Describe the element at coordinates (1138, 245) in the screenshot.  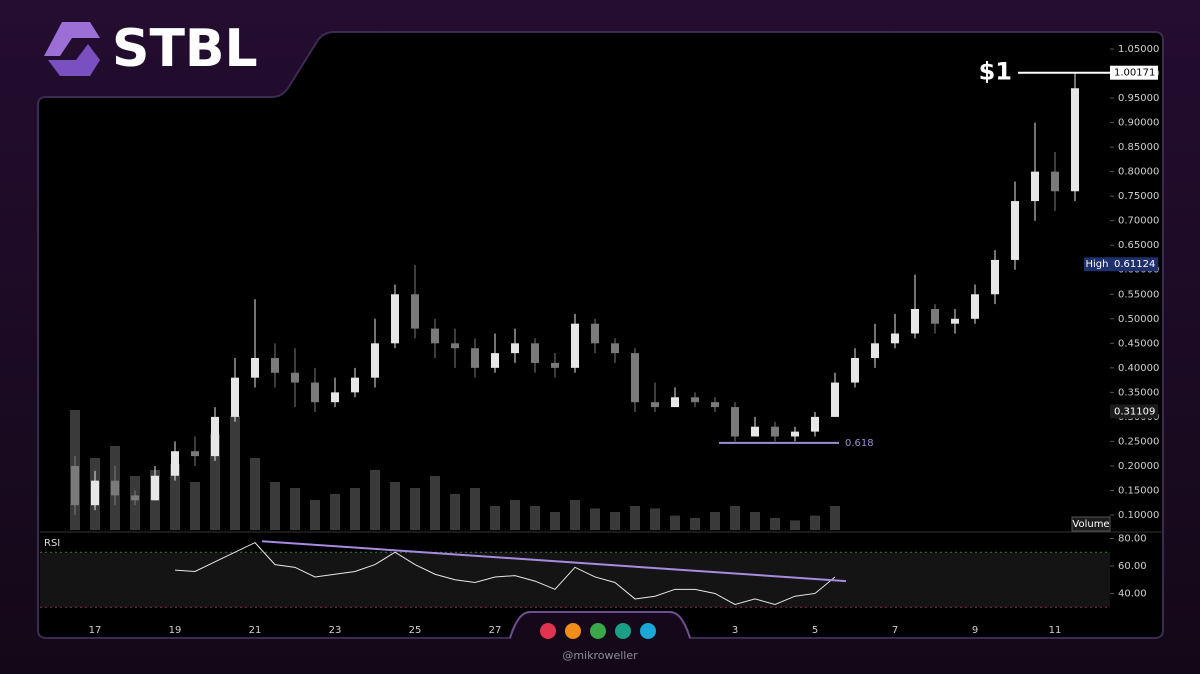
I see `y-tick-label: 0.65000` at that location.